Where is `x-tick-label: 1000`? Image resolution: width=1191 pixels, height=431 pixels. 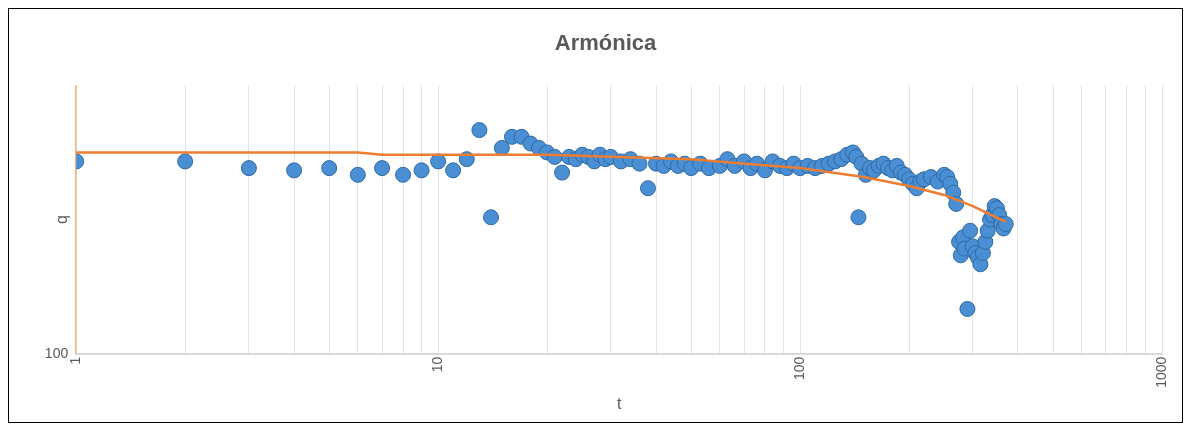 x-tick-label: 1000 is located at coordinates (1160, 372).